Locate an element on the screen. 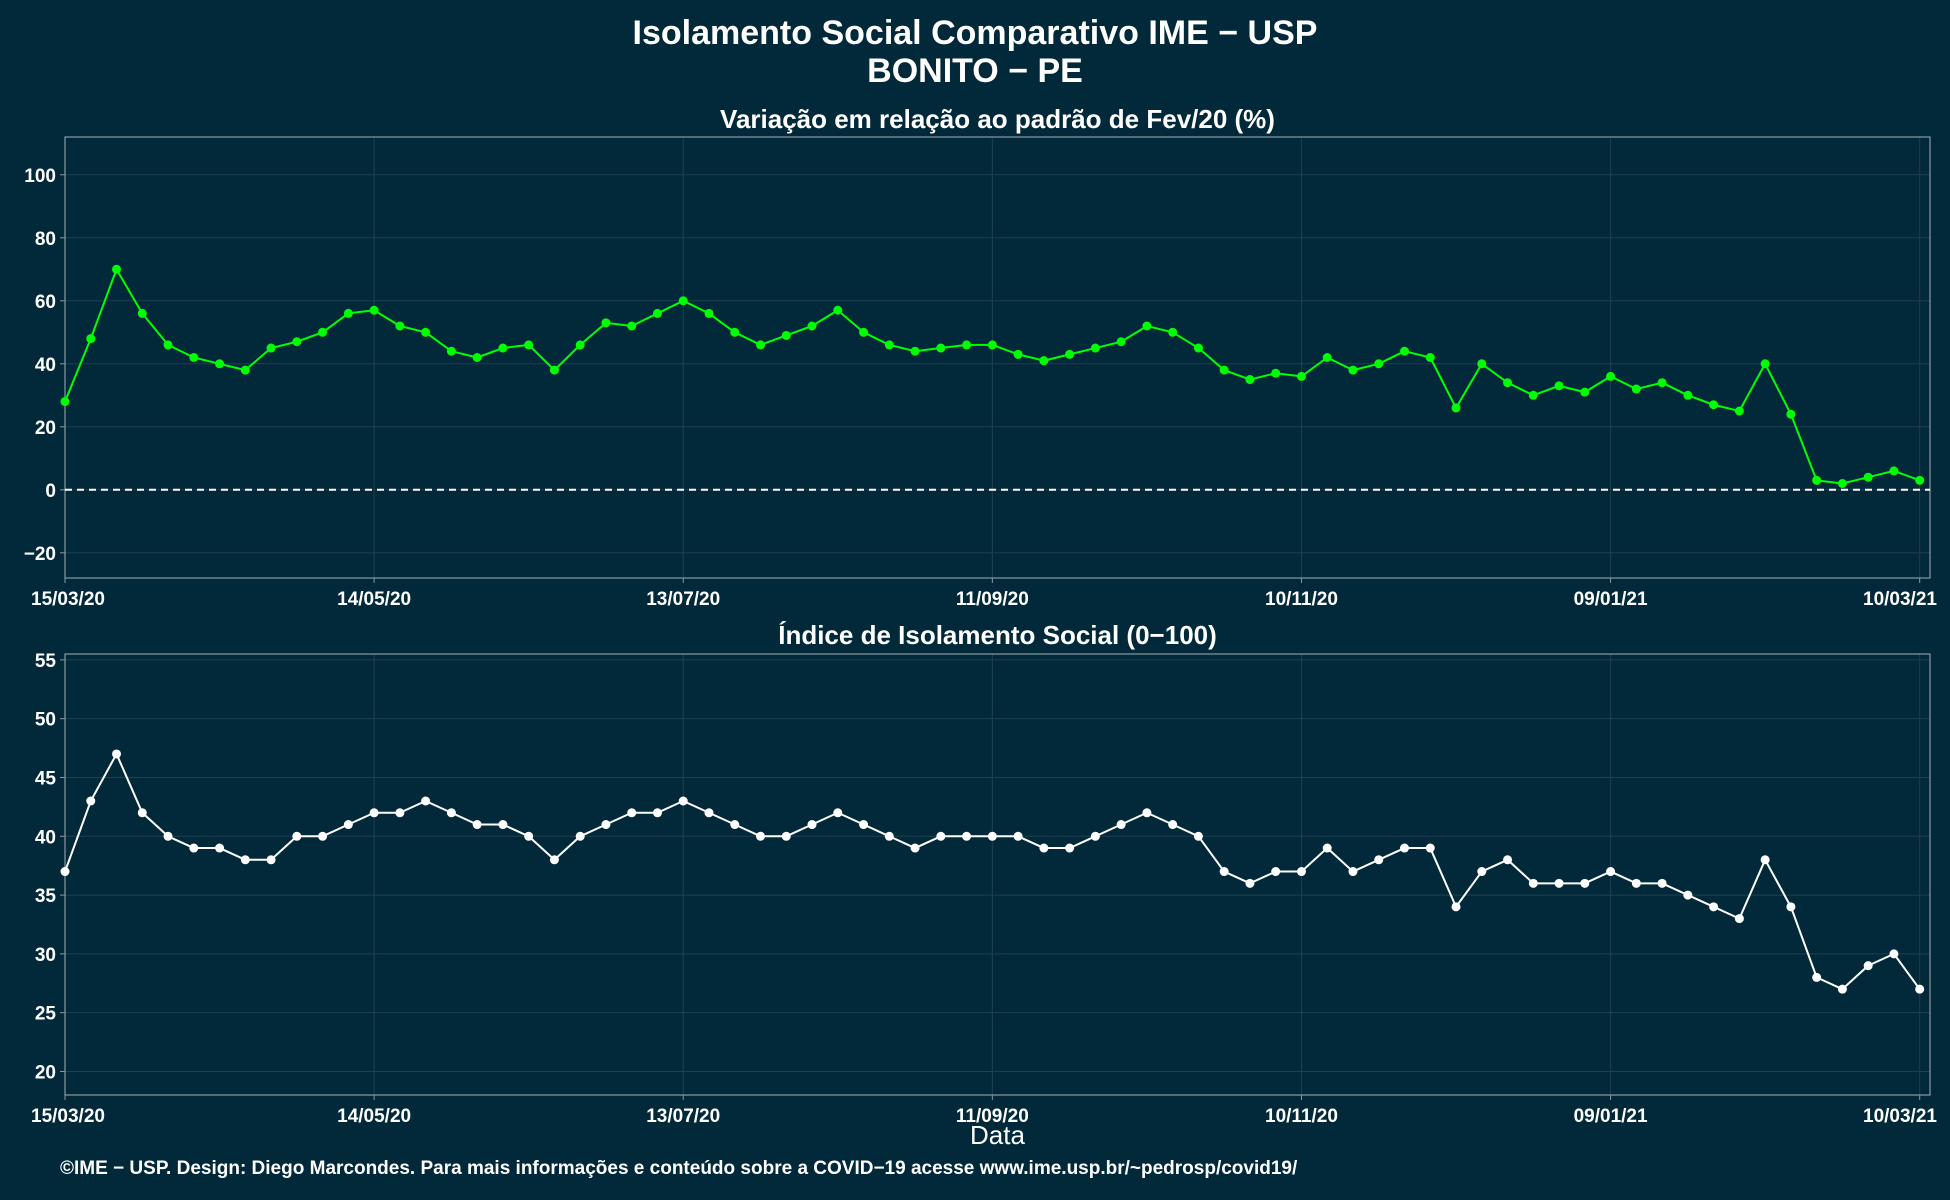 The width and height of the screenshot is (1950, 1200). x-axis-label: Data is located at coordinates (997, 1135).